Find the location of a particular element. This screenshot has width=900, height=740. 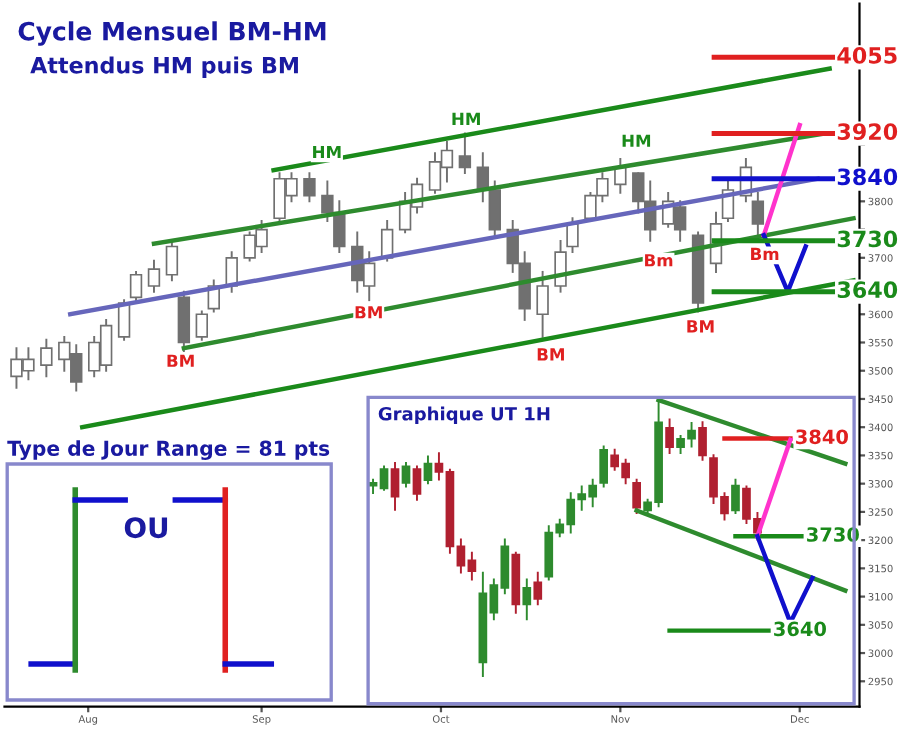

series-label: 3840 is located at coordinates (822, 437).